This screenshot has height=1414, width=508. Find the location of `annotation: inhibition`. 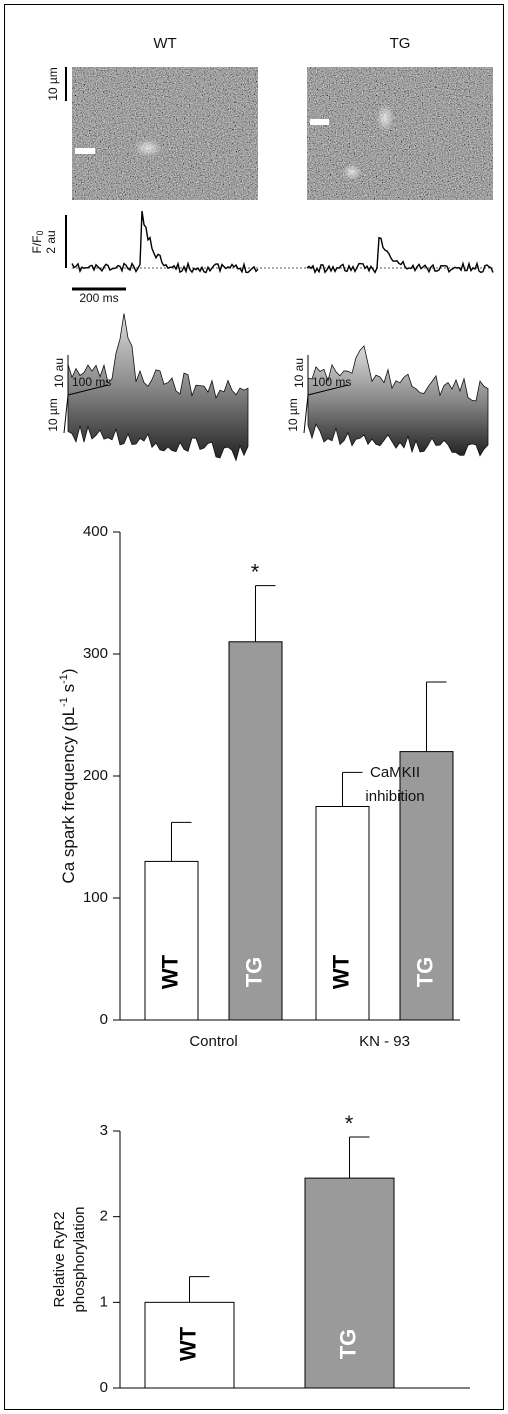

annotation: inhibition is located at coordinates (394, 796).